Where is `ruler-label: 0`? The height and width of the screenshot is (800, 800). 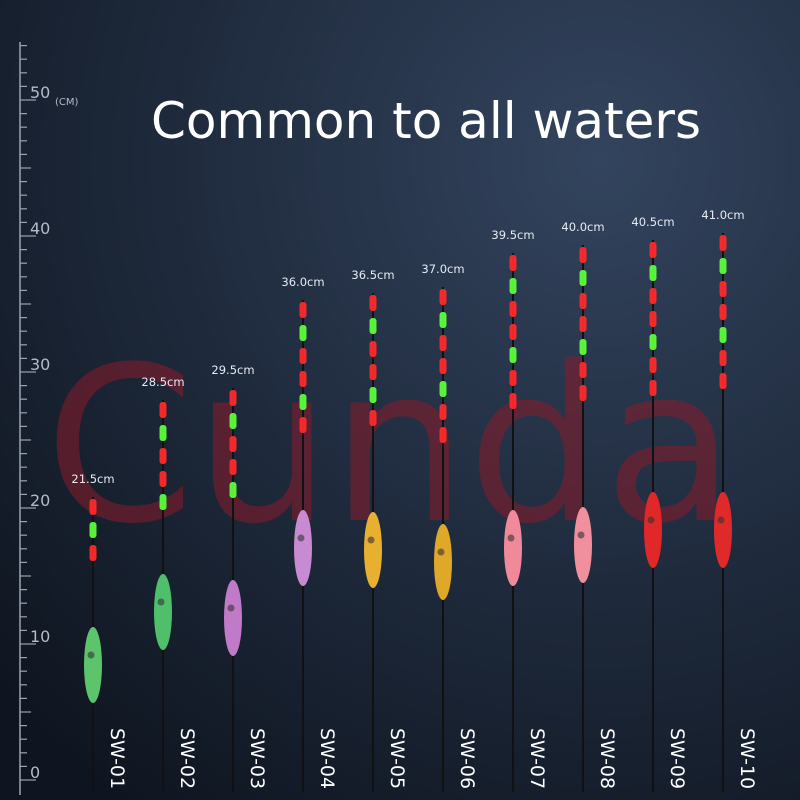 ruler-label: 0 is located at coordinates (35, 772).